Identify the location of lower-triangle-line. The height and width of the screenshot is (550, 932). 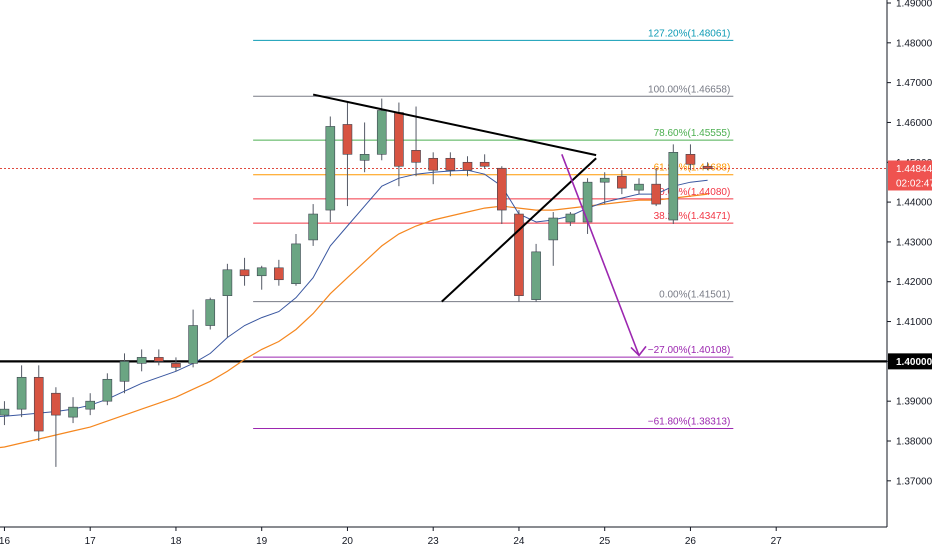
(519, 230).